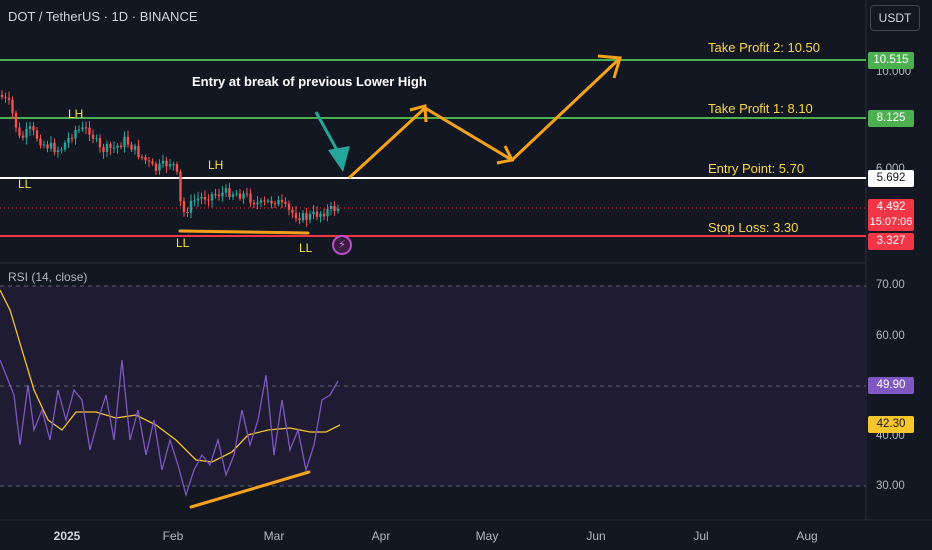 The height and width of the screenshot is (550, 932). I want to click on wave-label-ll-2: LL, so click(183, 243).